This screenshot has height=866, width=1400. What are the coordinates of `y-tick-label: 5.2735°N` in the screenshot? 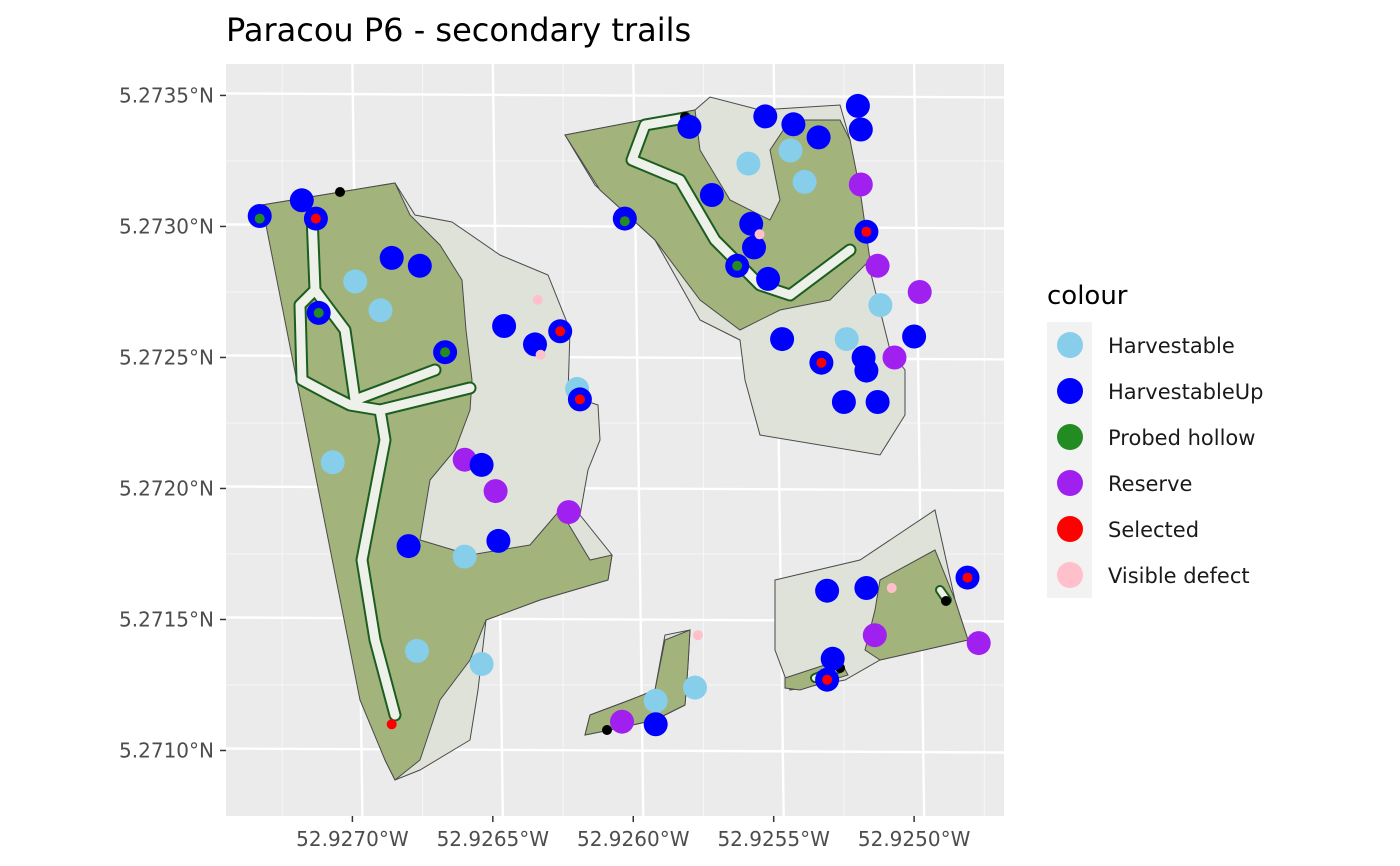 It's located at (166, 95).